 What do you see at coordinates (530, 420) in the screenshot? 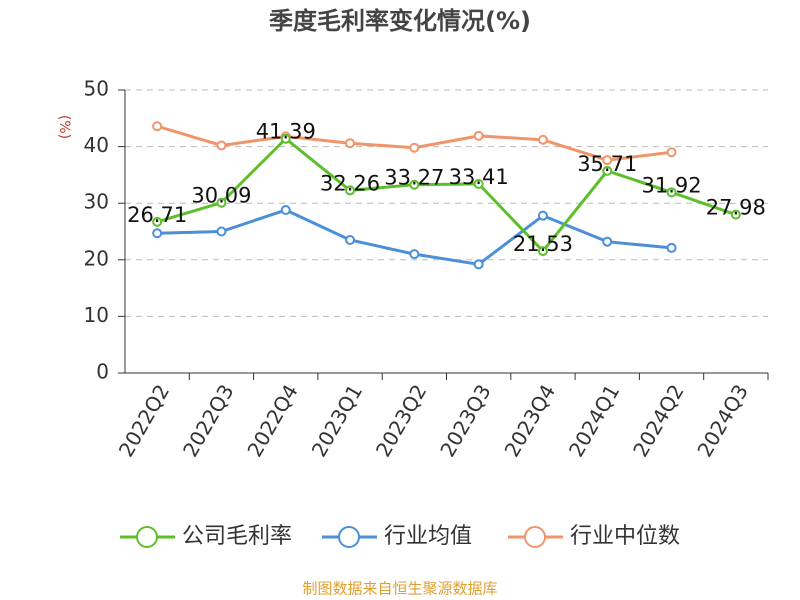
I see `x-tick-label: 2023Q4` at bounding box center [530, 420].